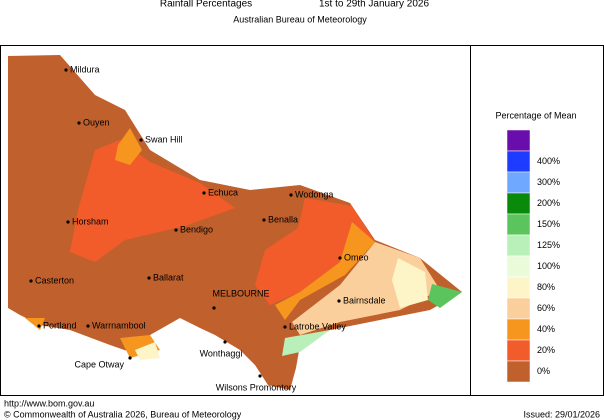 The height and width of the screenshot is (420, 604). I want to click on legend-label: 60%, so click(546, 308).